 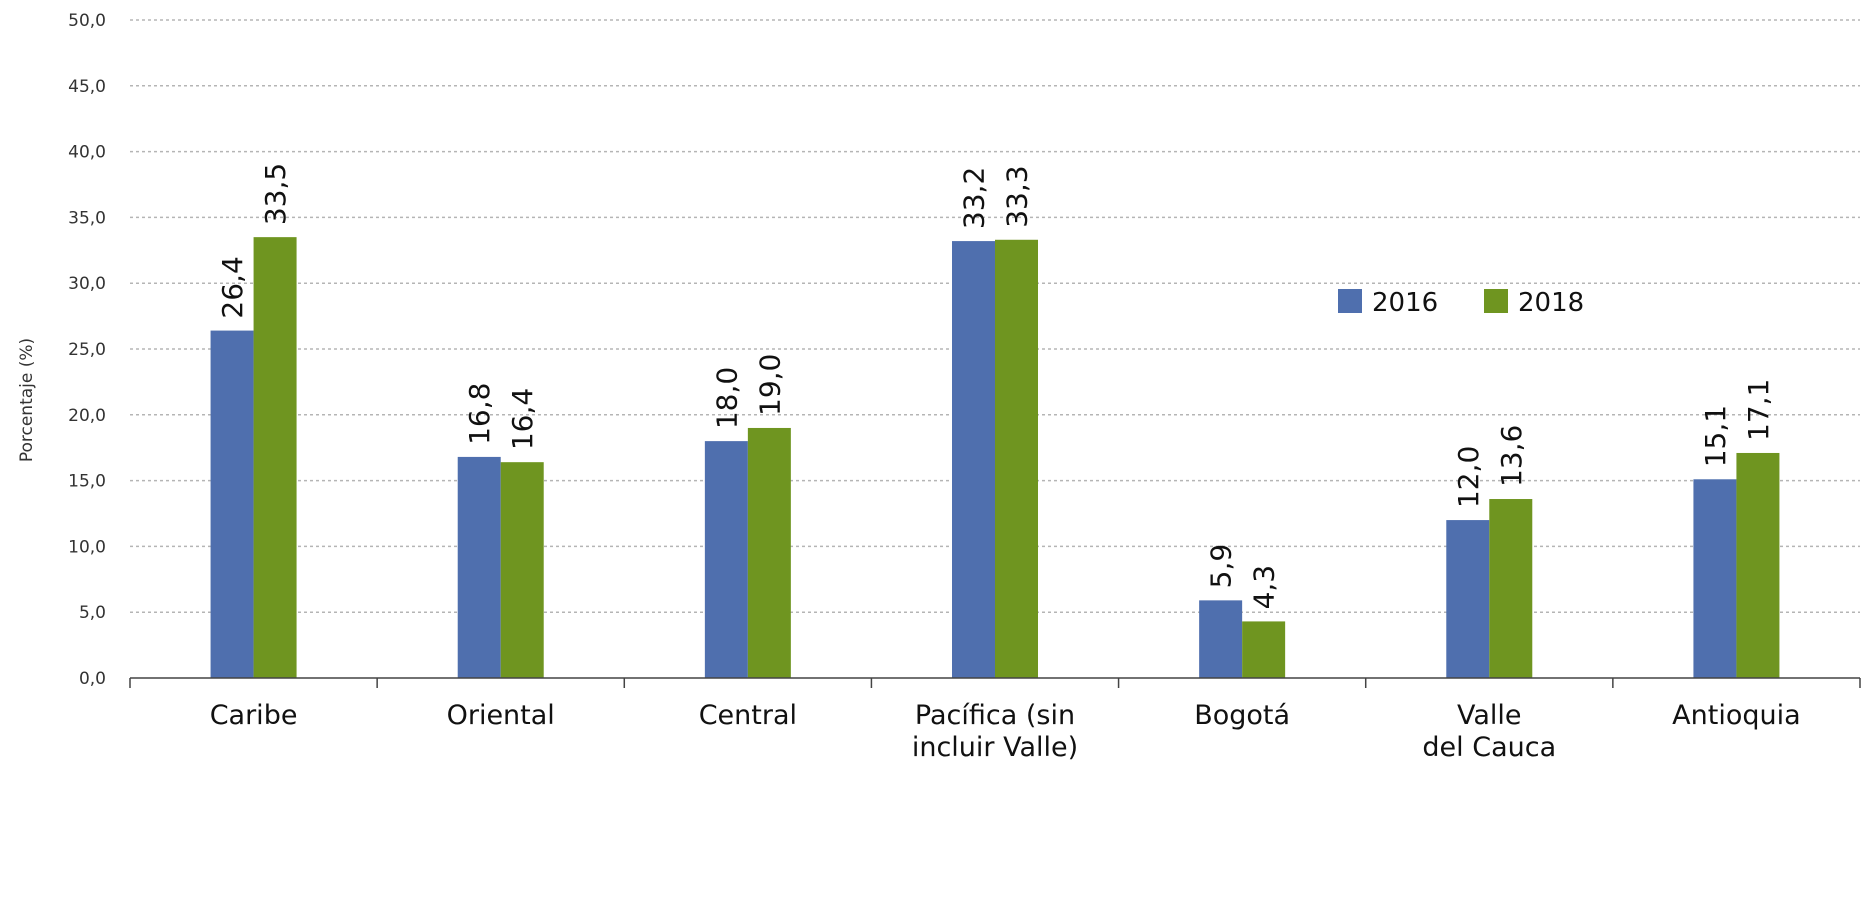 I want to click on data-label: 16,4, so click(x=522, y=419).